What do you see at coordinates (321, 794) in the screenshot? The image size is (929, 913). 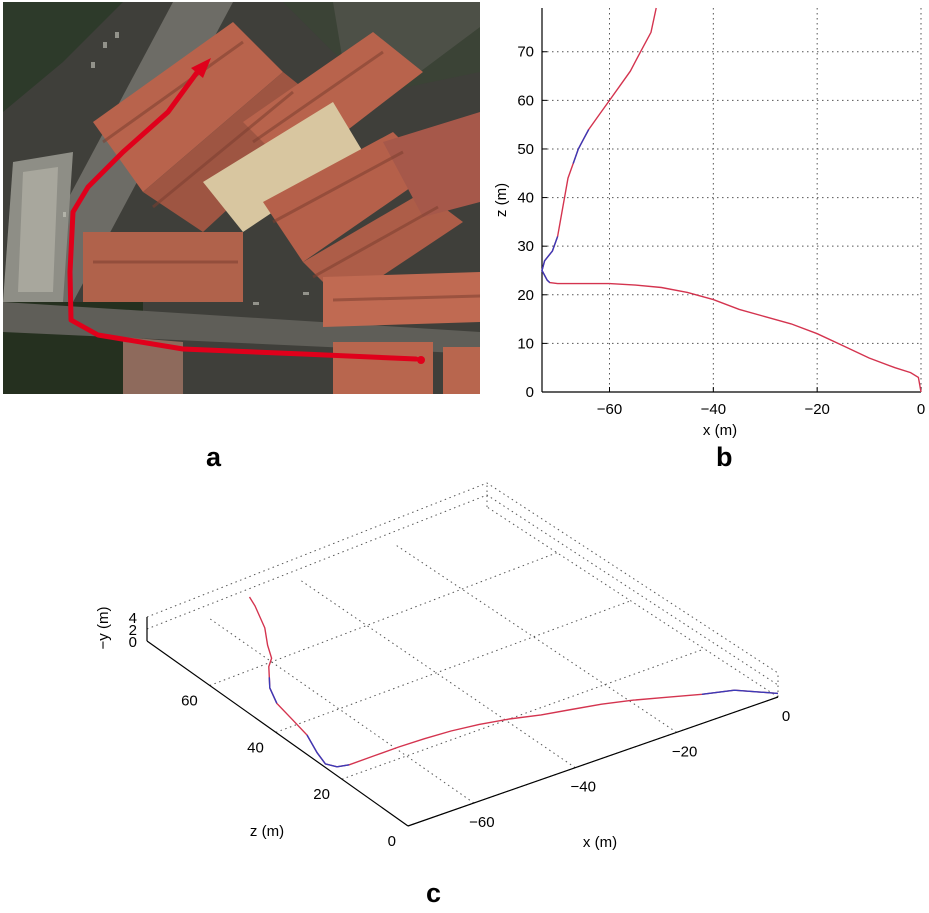 I see `panel-c-z-tick-label: 20` at bounding box center [321, 794].